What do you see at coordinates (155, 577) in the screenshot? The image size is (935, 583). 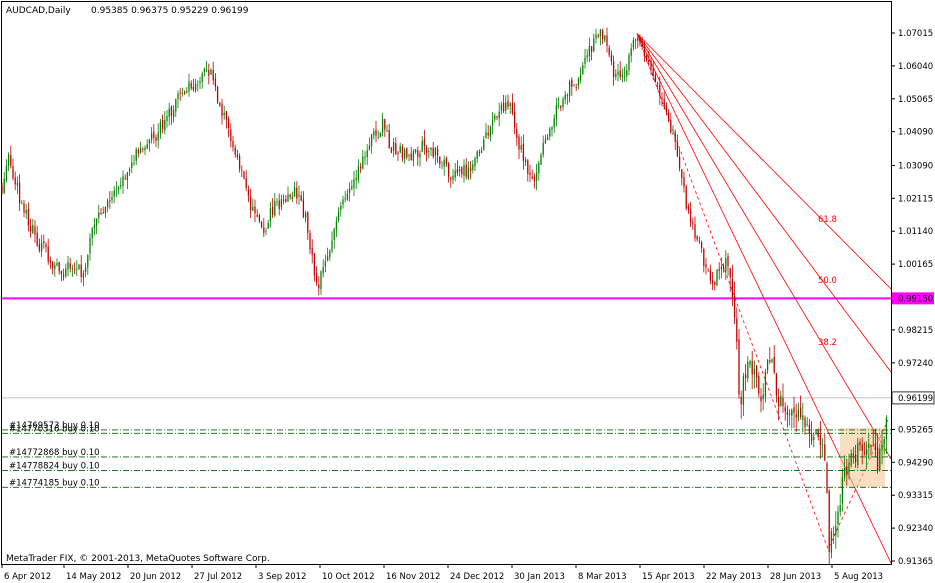 I see `date-tick-label: 20 Jun 2012` at bounding box center [155, 577].